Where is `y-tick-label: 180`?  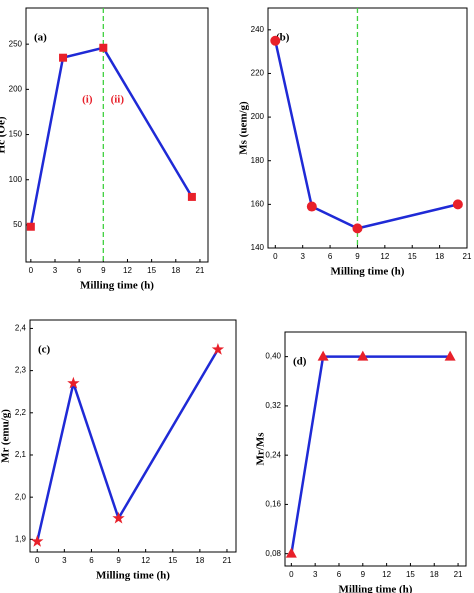
y-tick-label: 180 is located at coordinates (258, 160).